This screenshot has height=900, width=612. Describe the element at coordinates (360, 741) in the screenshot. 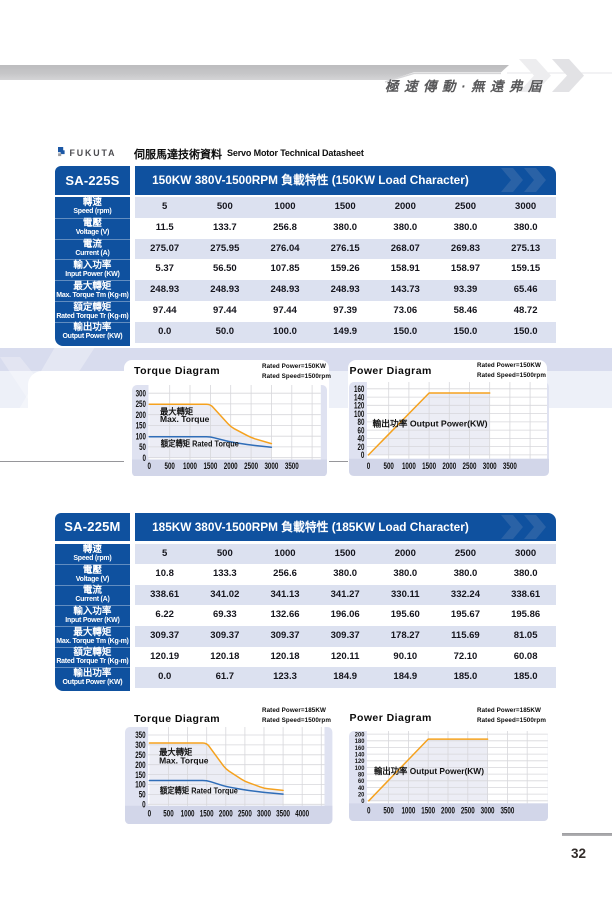

I see `svg-text: 180` at that location.